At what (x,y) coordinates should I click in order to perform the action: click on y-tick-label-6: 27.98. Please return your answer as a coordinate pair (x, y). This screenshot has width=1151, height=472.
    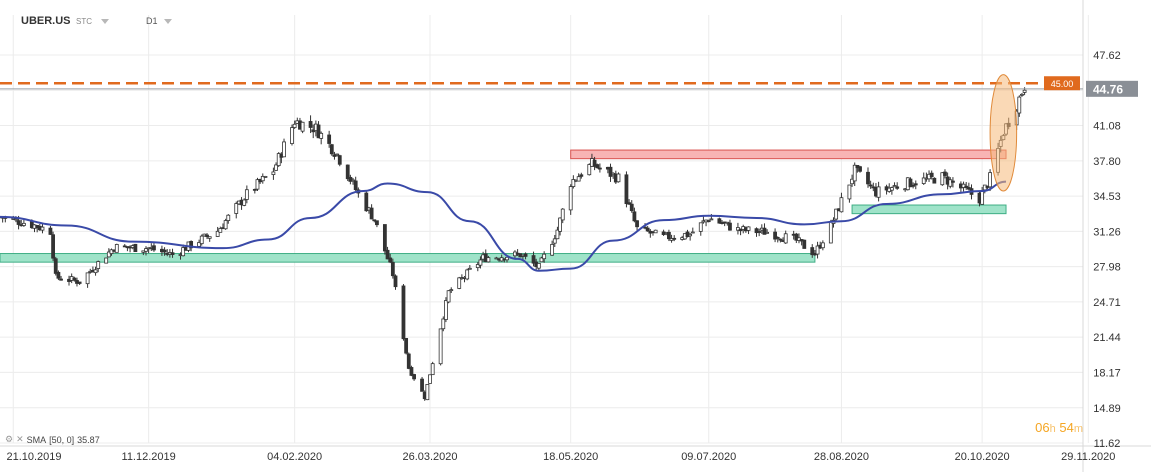
    Looking at the image, I should click on (1107, 268).